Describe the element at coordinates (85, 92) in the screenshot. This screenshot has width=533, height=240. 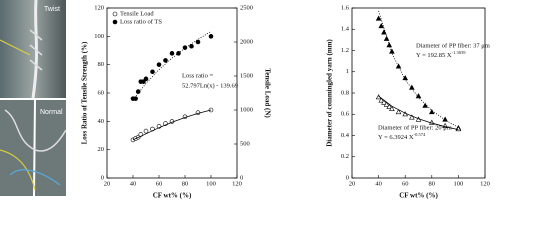
I see `y-axis-title: Loss Ratio of Tensile Strength (%)` at that location.